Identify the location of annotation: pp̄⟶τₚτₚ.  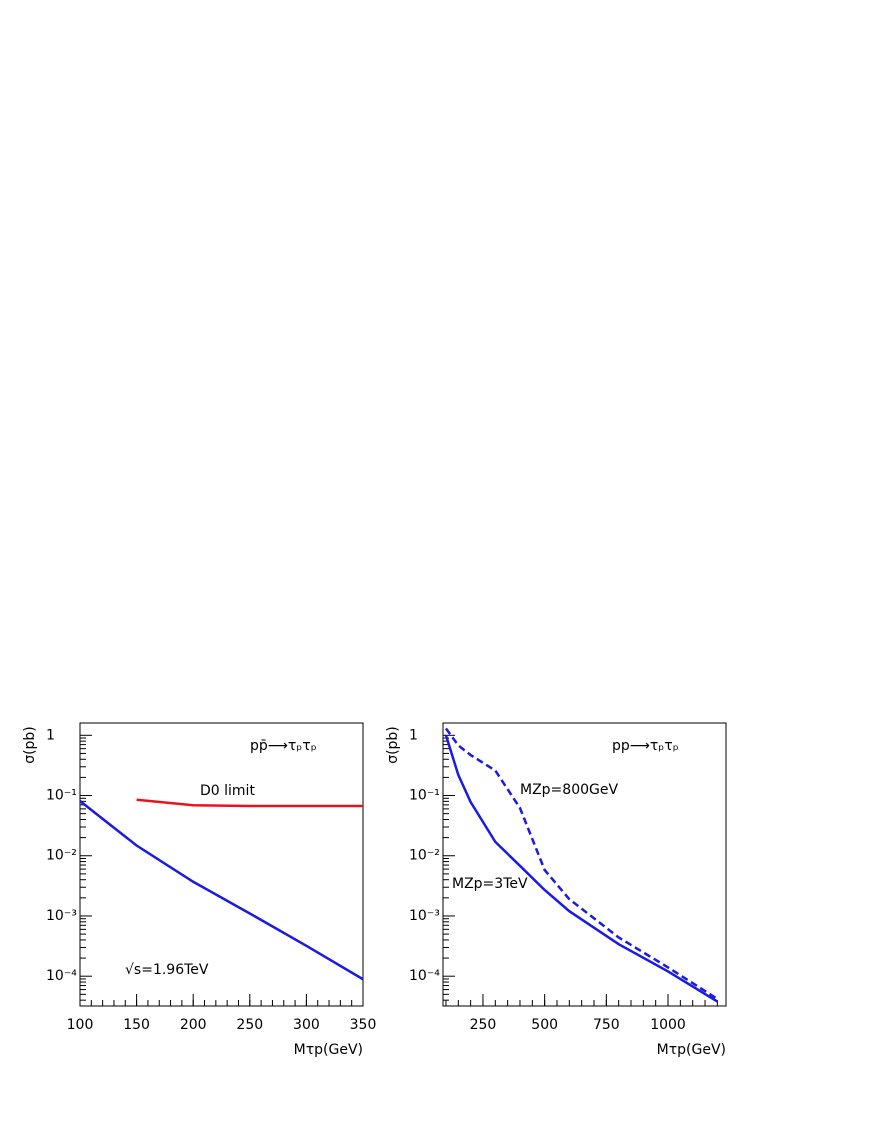
(283, 746).